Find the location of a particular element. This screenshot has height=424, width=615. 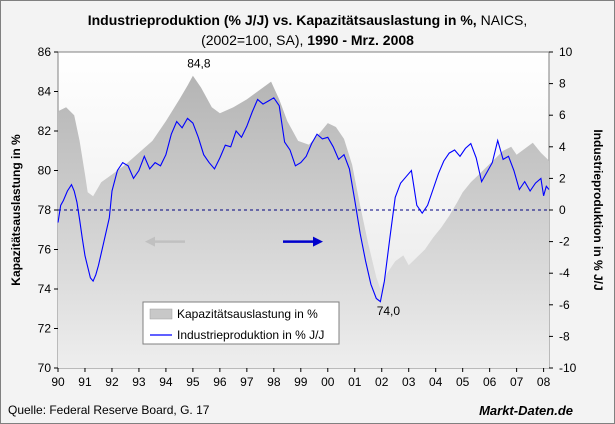

x-axis-tick-label: 91 is located at coordinates (85, 382).